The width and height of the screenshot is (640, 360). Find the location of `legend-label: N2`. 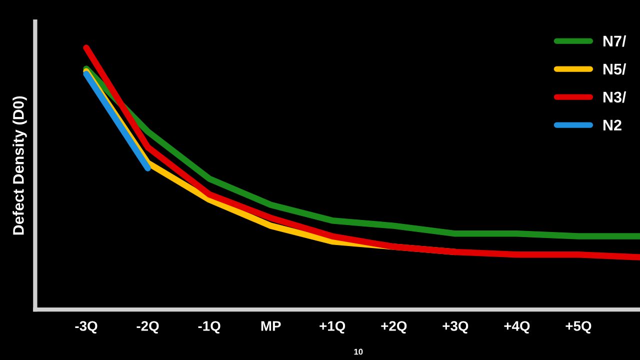

legend-label: N2 is located at coordinates (613, 125).